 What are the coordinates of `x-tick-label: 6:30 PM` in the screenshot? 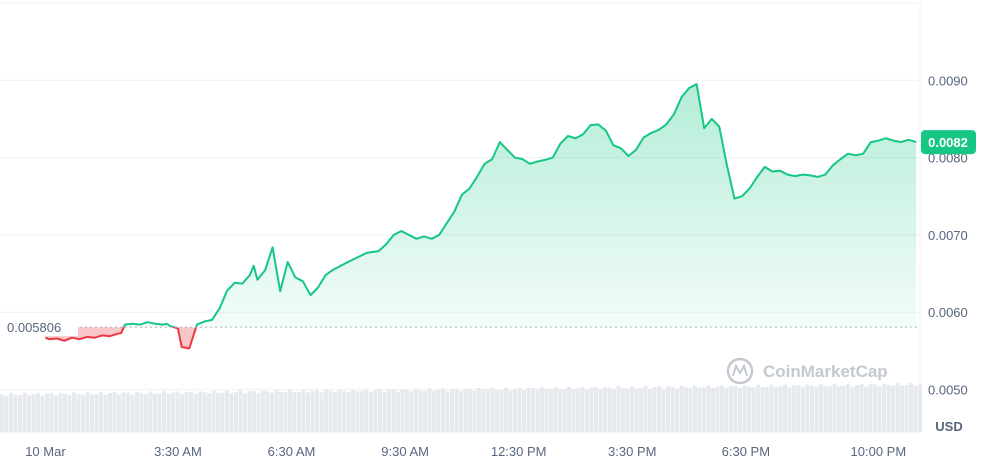 It's located at (746, 451).